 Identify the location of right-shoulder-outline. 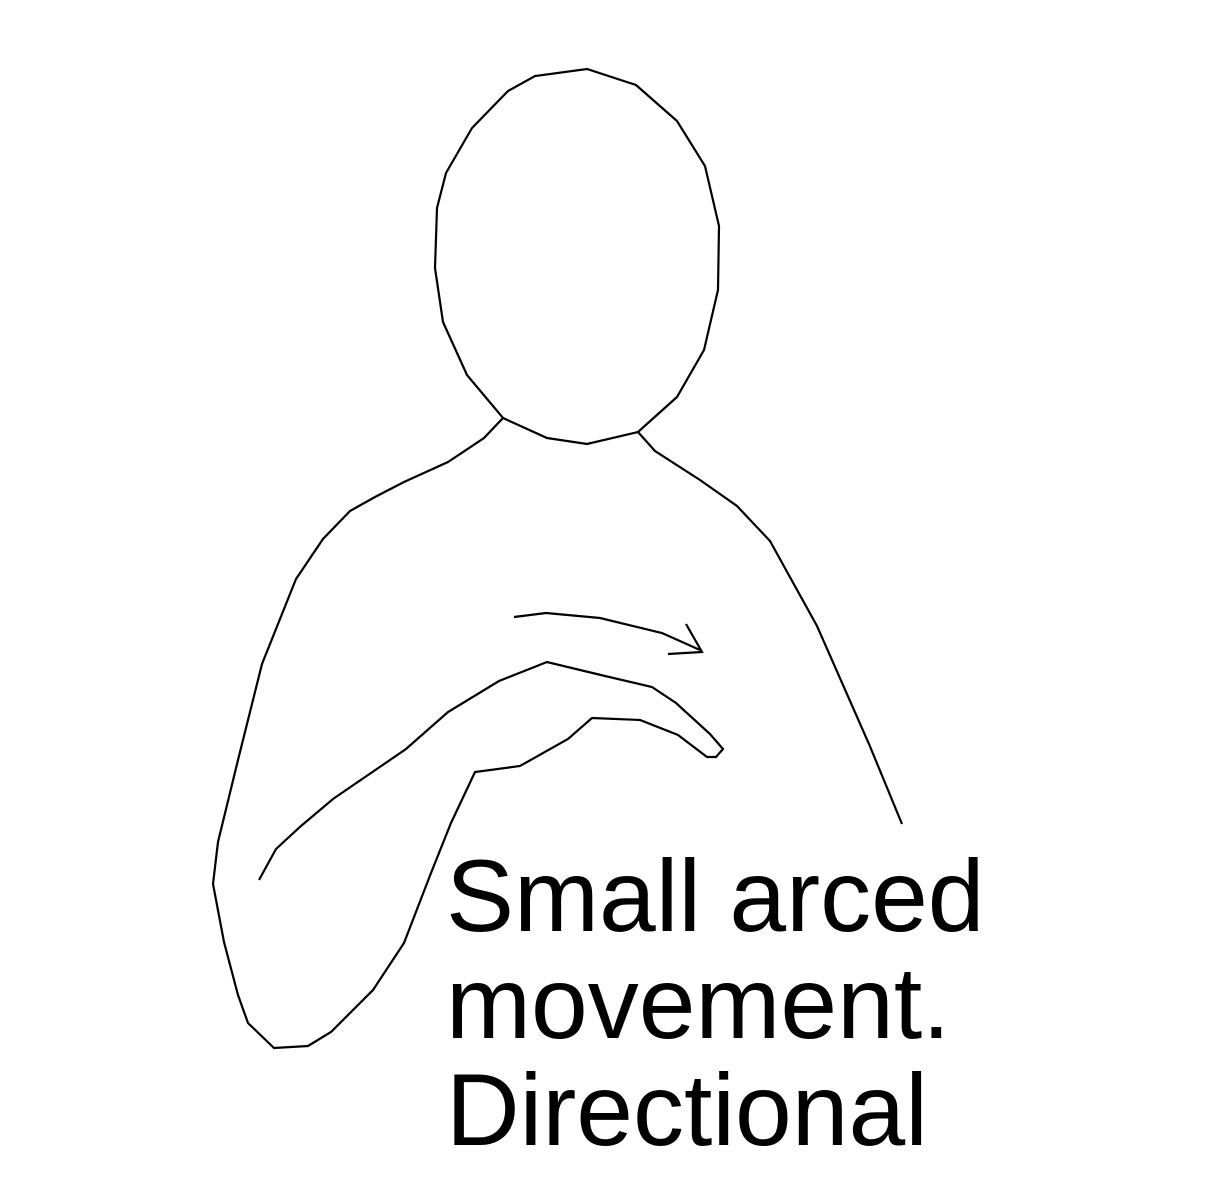
(770, 628).